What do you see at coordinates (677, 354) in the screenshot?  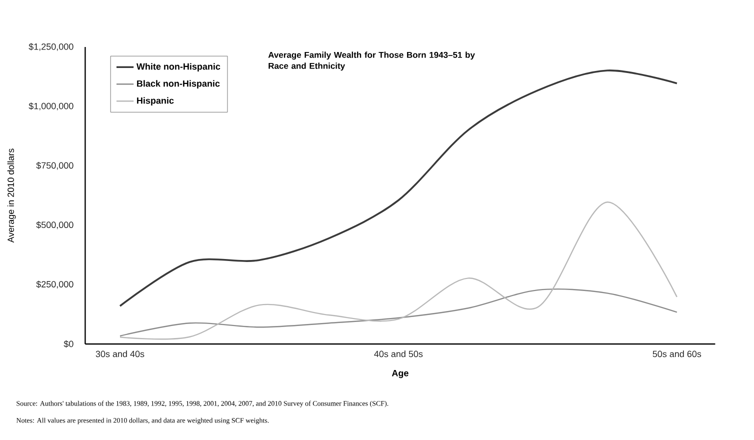 I see `x-tick-label: 50s and 60s` at bounding box center [677, 354].